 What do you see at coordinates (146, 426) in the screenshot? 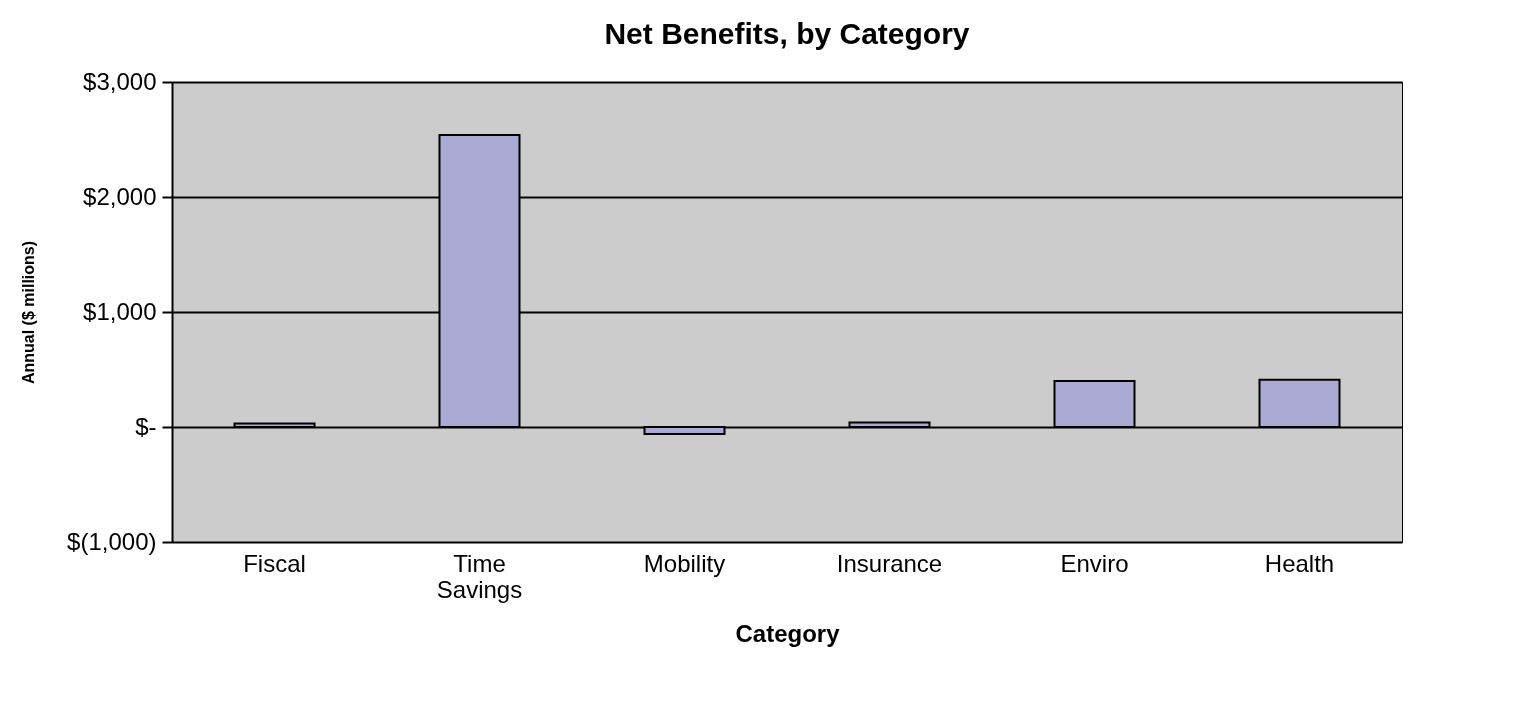
I see `y-tick-label: $-` at bounding box center [146, 426].